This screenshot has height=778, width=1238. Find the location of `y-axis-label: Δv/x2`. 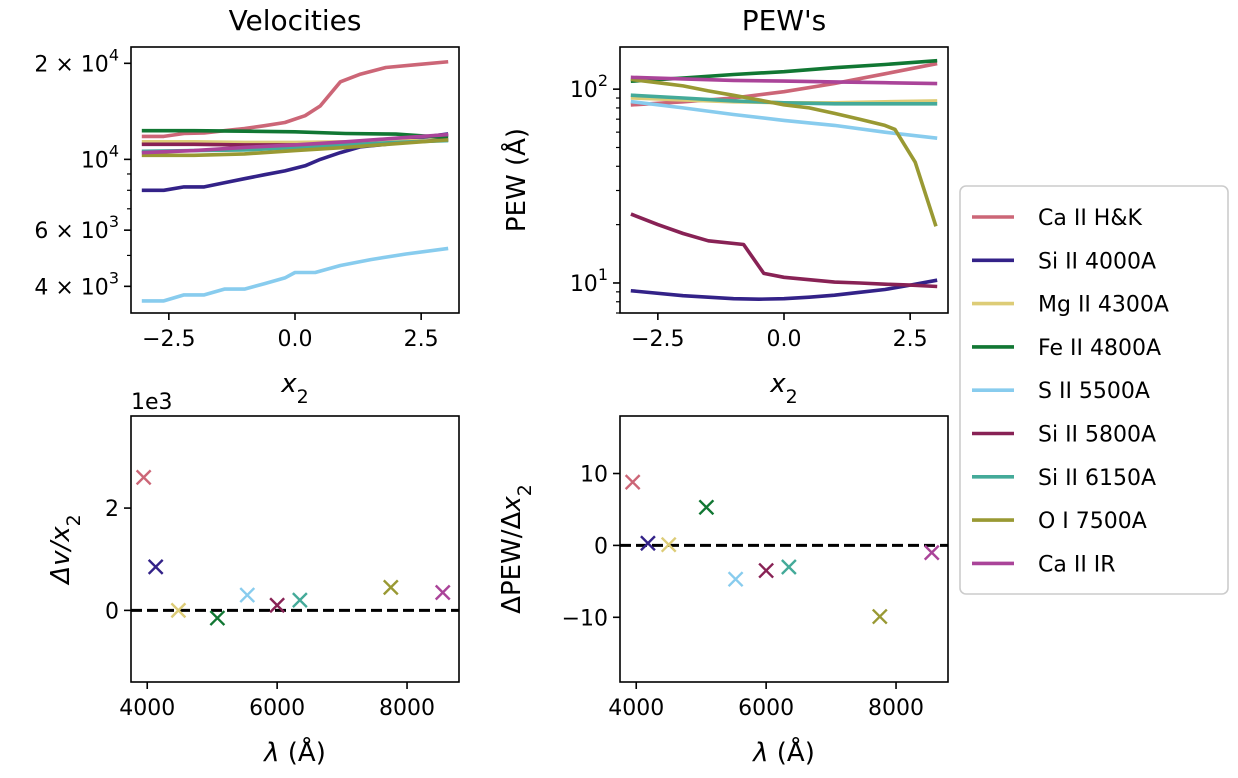

y-axis-label: Δv/x2 is located at coordinates (65, 549).